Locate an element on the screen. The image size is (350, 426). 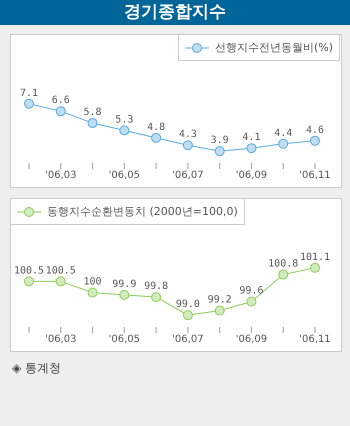
data-label: 5.3 is located at coordinates (124, 120).